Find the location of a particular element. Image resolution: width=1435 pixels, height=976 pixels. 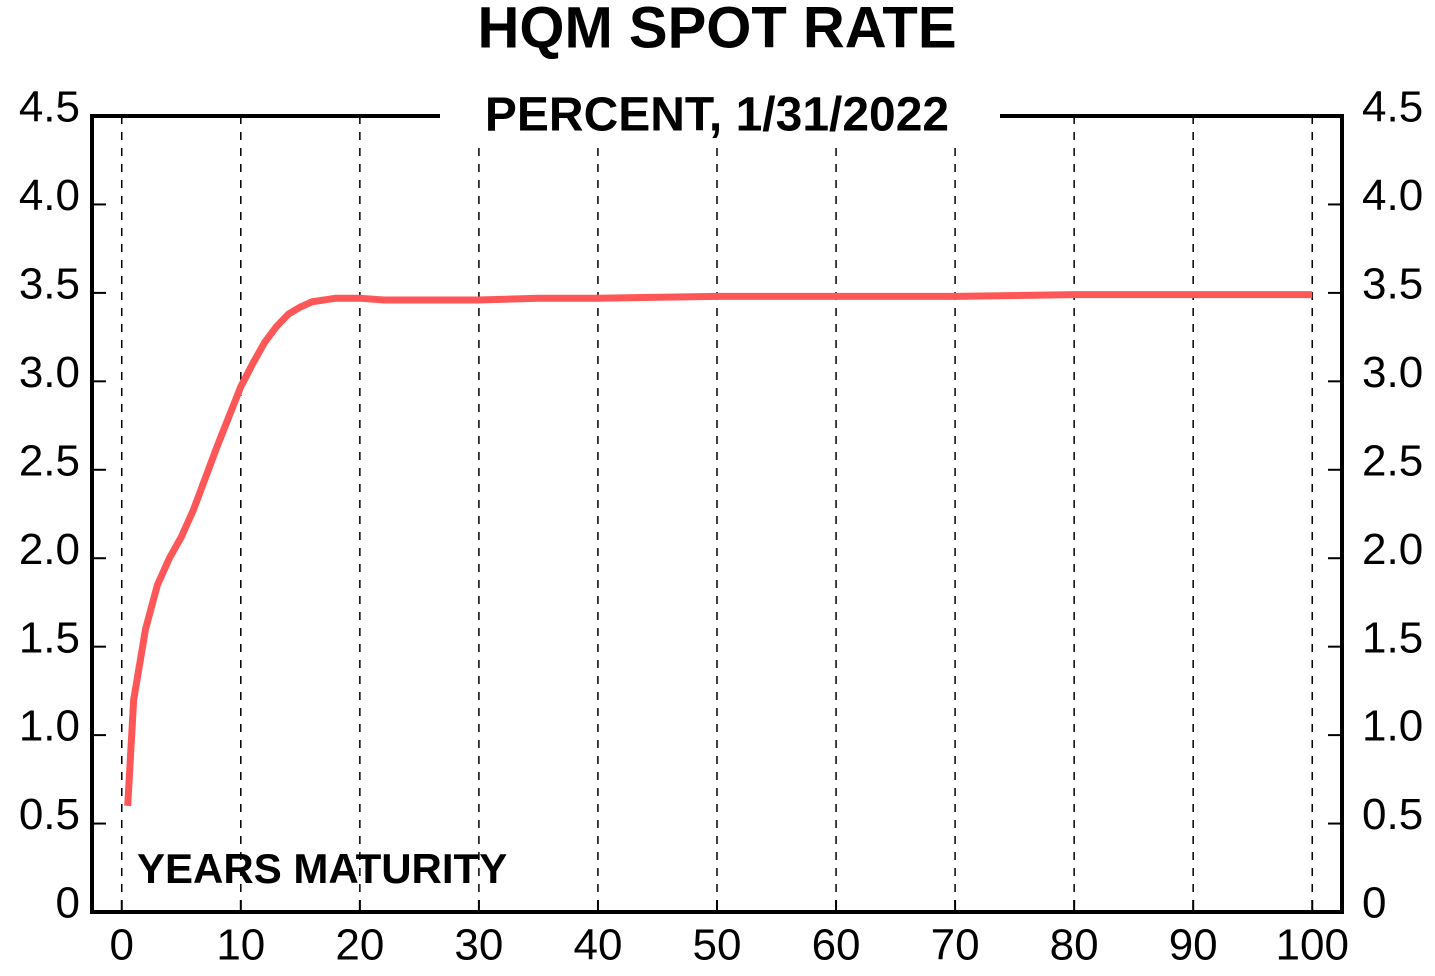

x-tick-label: 40 is located at coordinates (597, 945).